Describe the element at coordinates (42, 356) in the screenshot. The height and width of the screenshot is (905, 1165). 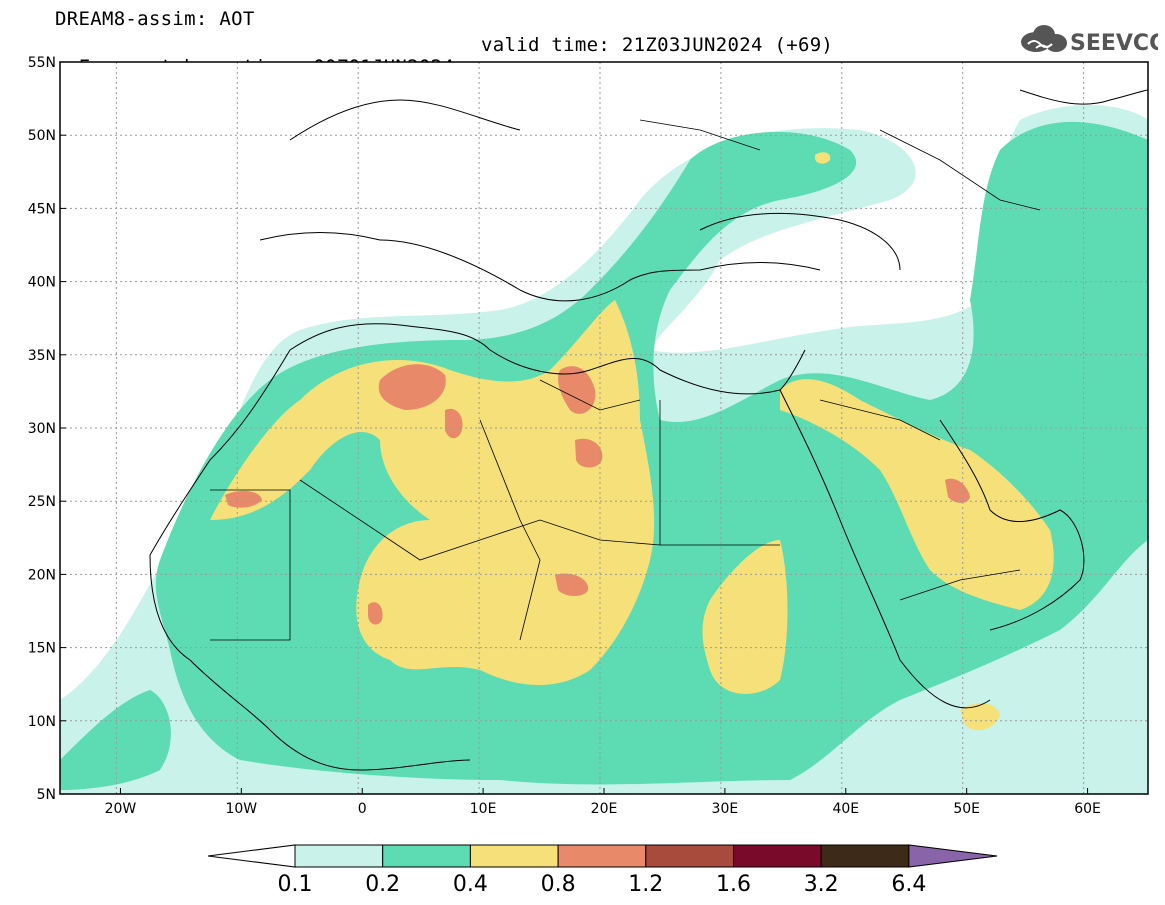
I see `lat-tick-label: 35N` at that location.